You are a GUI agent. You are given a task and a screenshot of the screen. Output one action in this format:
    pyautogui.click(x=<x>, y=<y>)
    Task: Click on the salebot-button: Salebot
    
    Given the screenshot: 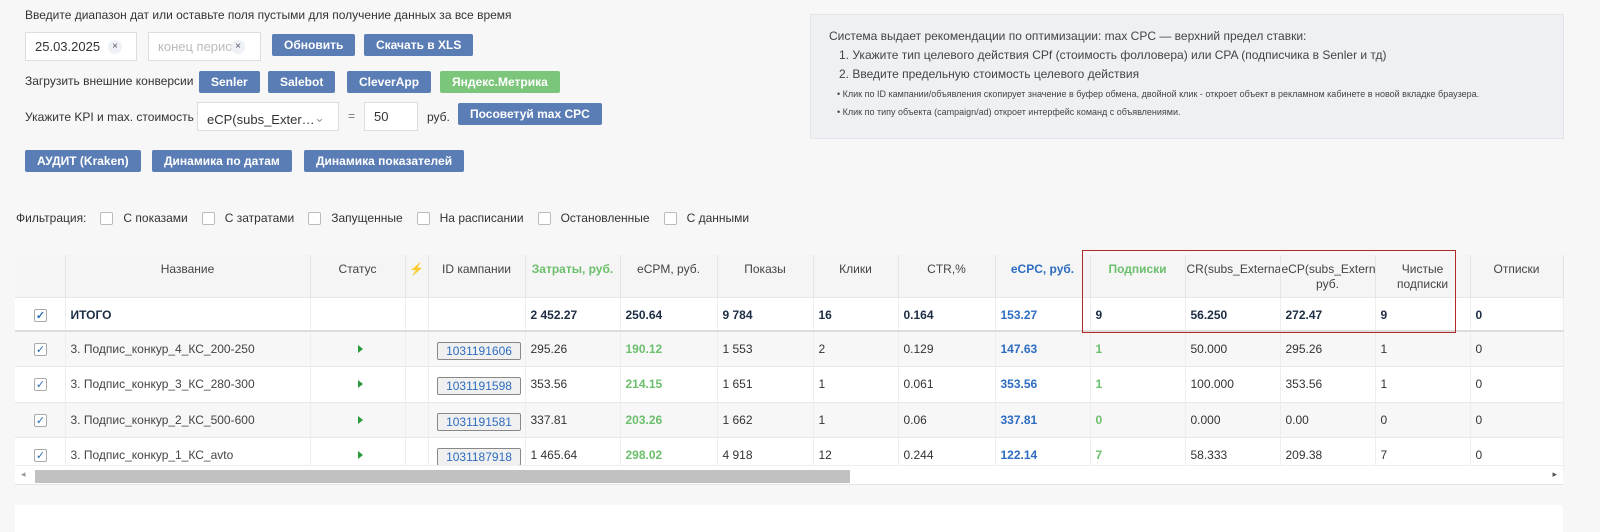 What is the action you would take?
    pyautogui.click(x=302, y=82)
    